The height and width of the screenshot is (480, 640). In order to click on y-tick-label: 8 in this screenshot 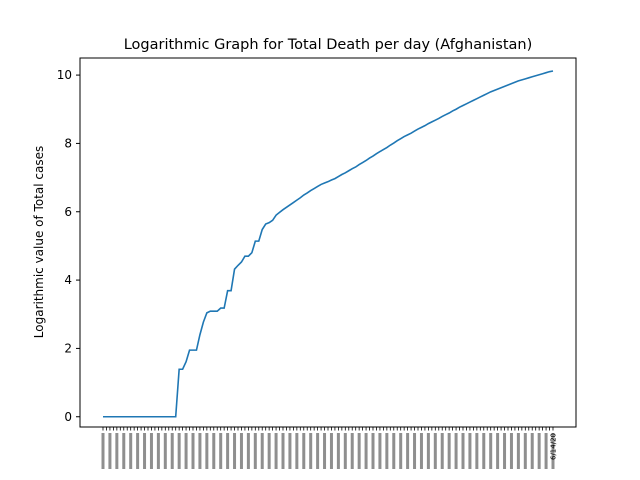, I will do `click(68, 143)`.